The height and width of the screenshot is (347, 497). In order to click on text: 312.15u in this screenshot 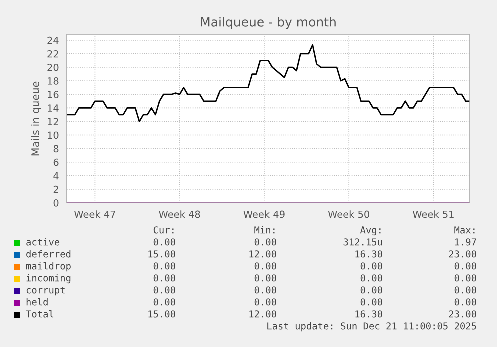, I will do `click(363, 242)`.